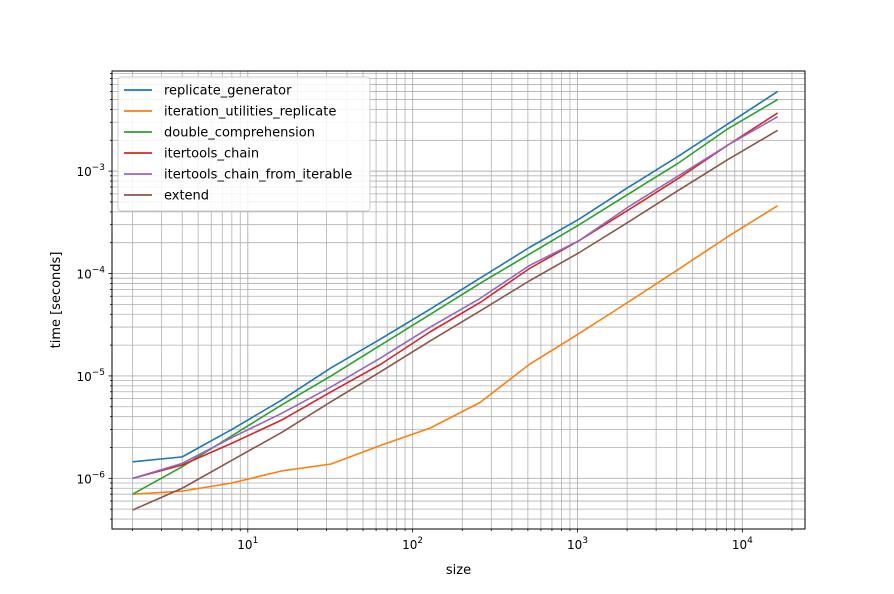 This screenshot has width=894, height=594. I want to click on x-tick-label: 10⁴, so click(742, 544).